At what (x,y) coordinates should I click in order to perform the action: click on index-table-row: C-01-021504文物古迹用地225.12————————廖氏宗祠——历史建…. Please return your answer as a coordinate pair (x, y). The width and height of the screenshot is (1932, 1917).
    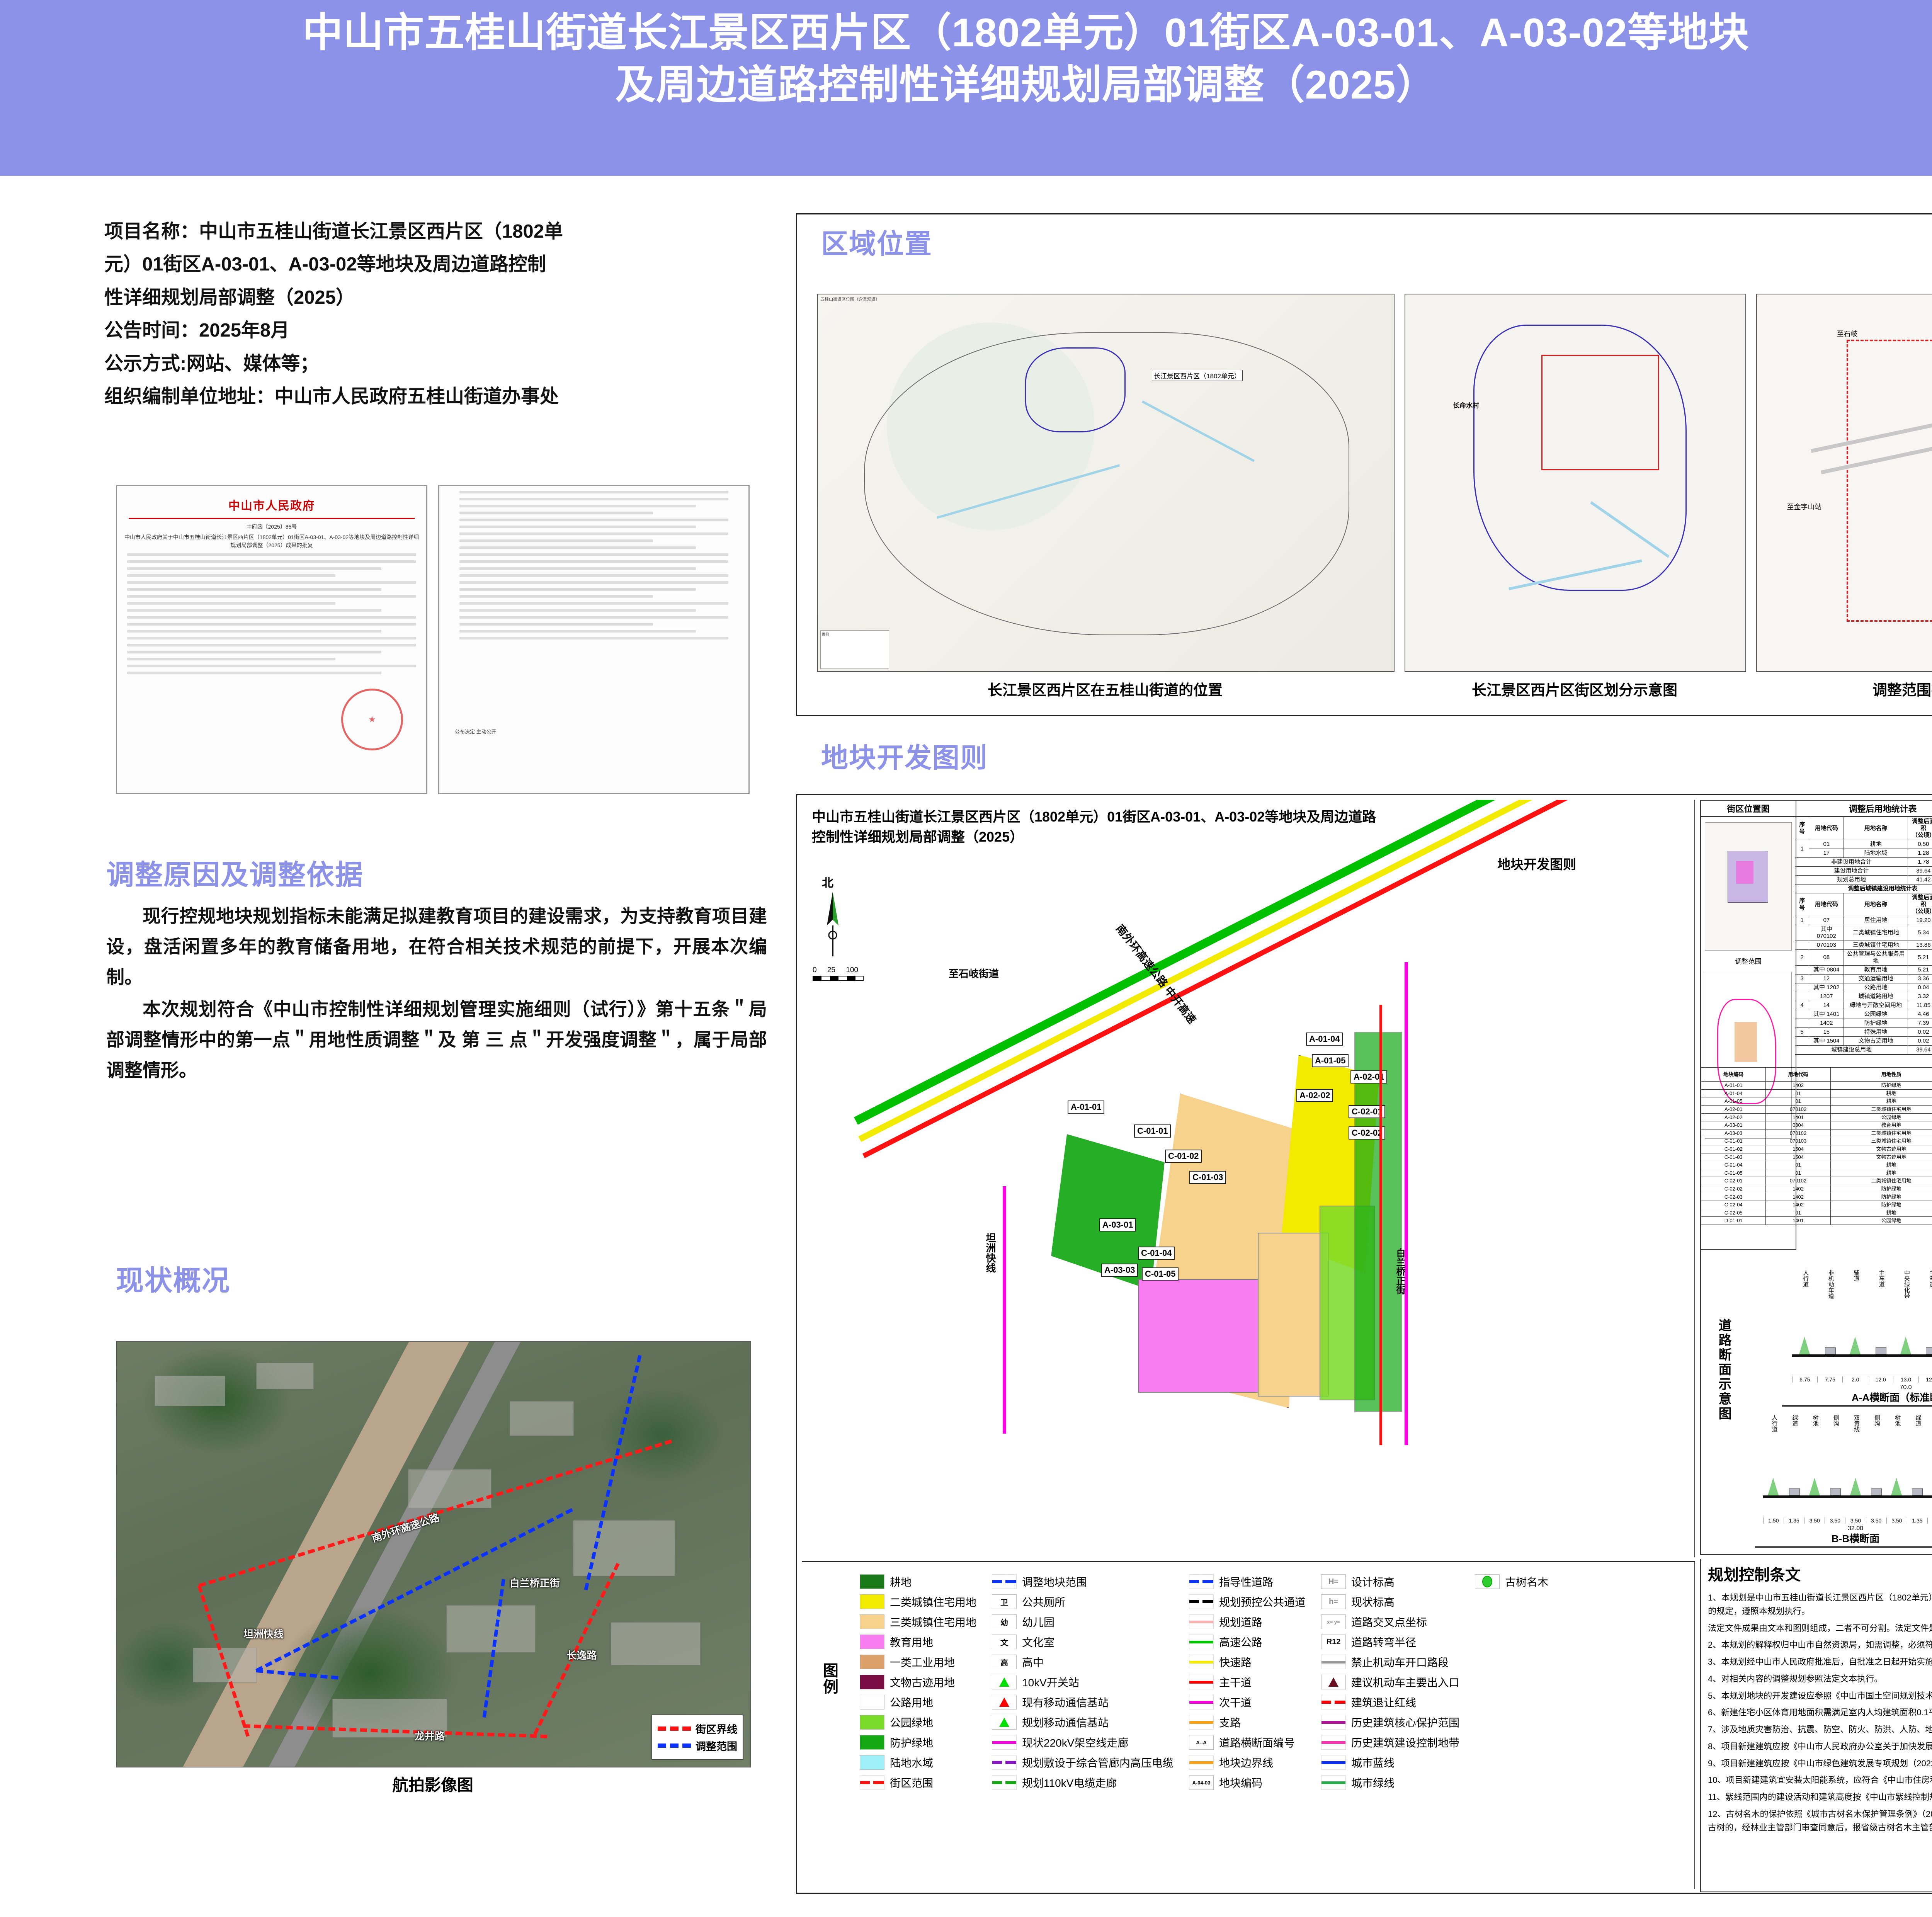
    Looking at the image, I should click on (1816, 1149).